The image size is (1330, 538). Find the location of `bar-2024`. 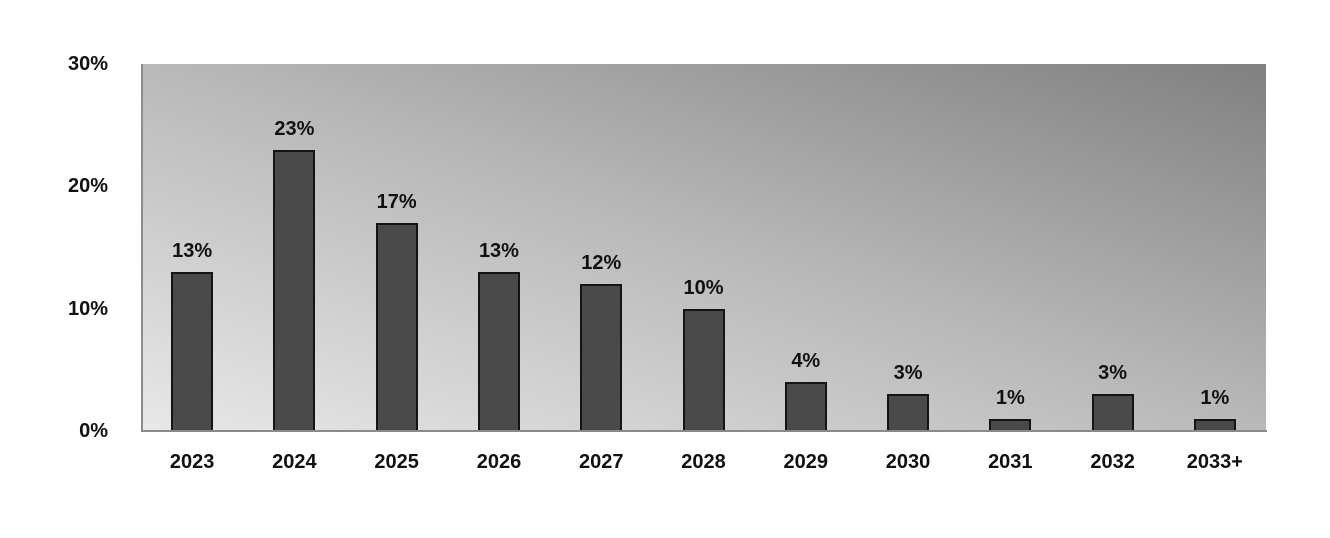

bar-2024 is located at coordinates (294, 290).